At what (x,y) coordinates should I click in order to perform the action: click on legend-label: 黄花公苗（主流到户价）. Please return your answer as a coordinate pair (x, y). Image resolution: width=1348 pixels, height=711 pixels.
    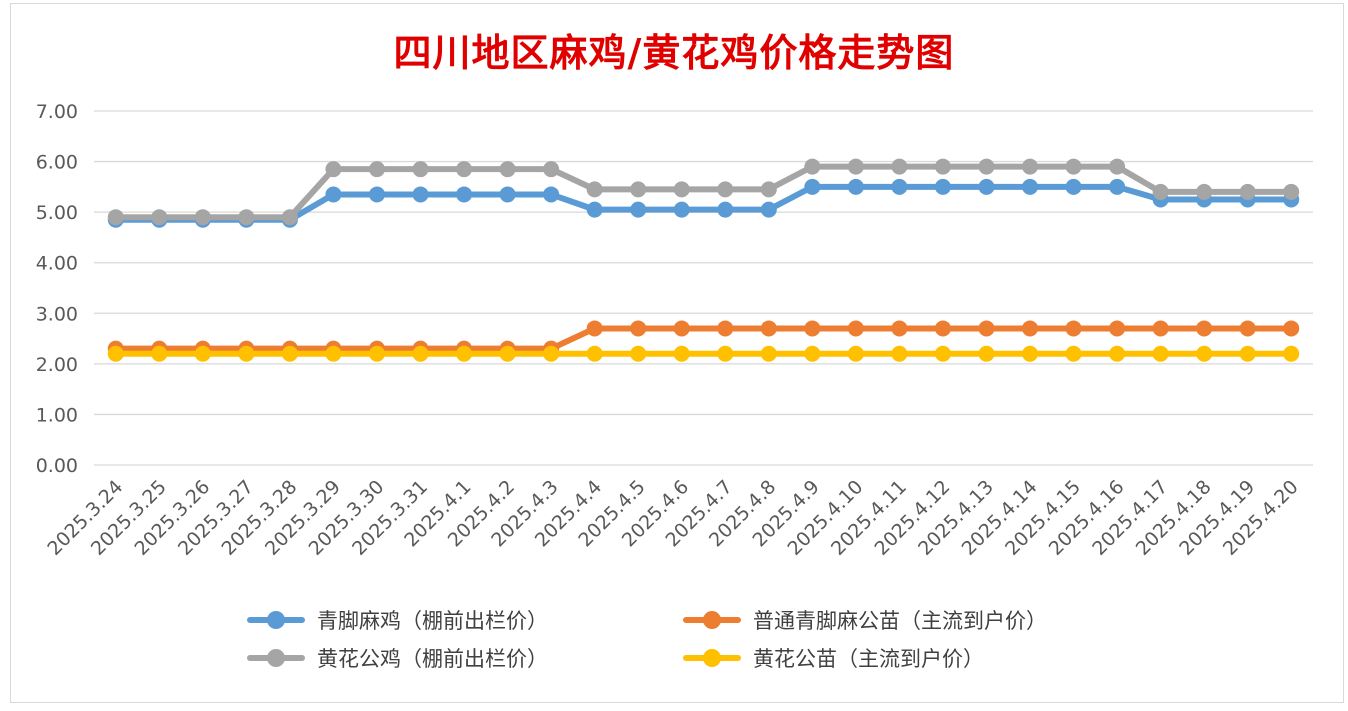
    Looking at the image, I should click on (868, 659).